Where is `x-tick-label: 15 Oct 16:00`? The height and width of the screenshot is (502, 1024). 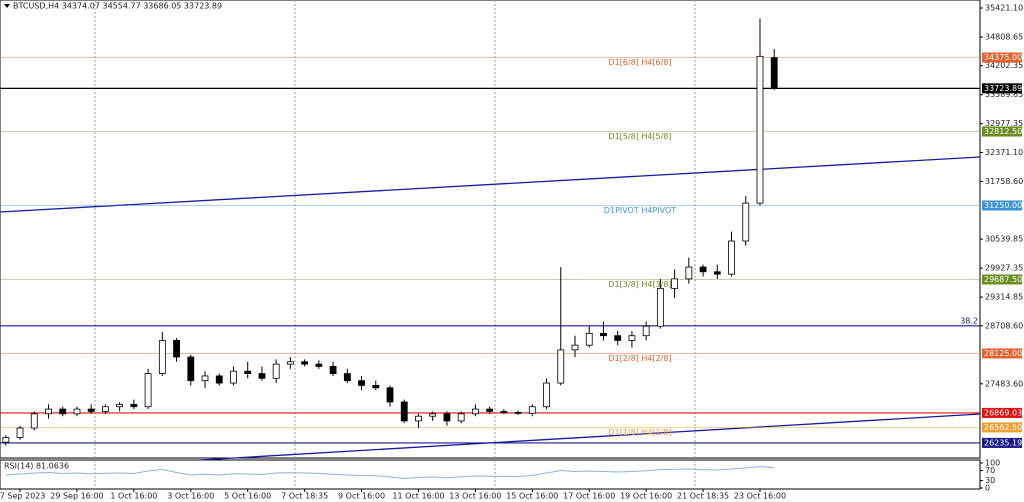
x-tick-label: 15 Oct 16:00 is located at coordinates (532, 496).